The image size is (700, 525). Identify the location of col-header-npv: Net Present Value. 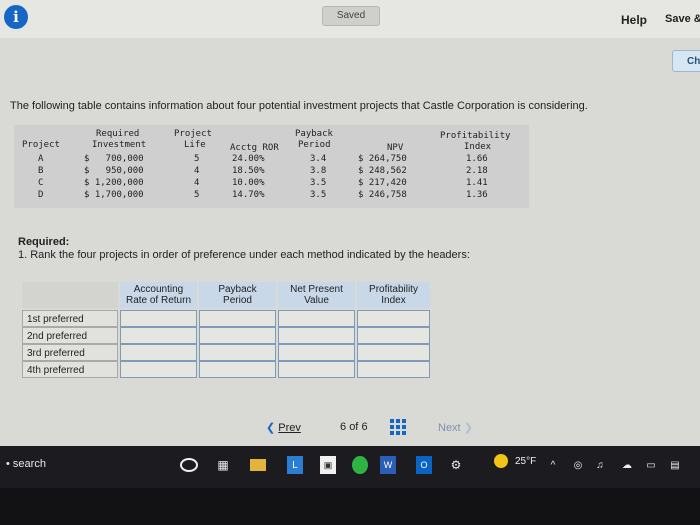
(316, 295).